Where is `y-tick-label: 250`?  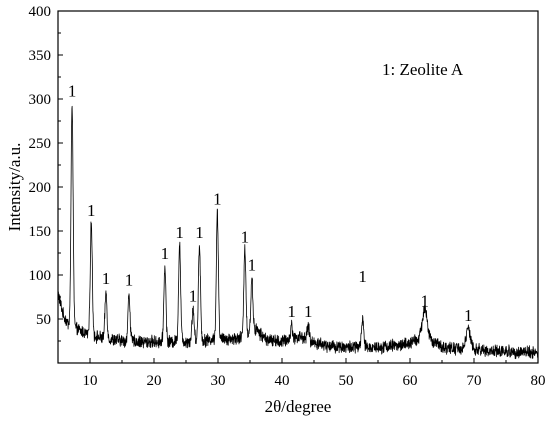 y-tick-label: 250 is located at coordinates (40, 144).